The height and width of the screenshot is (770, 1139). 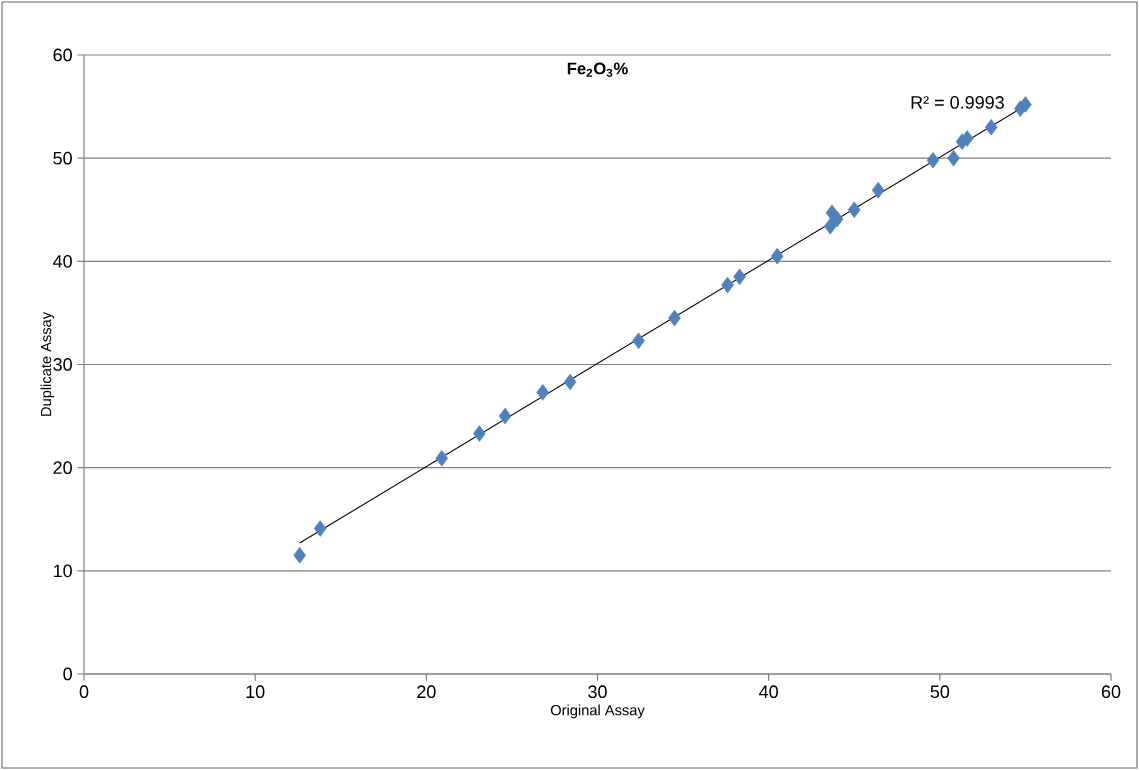 I want to click on x-tick-label: 20, so click(x=426, y=692).